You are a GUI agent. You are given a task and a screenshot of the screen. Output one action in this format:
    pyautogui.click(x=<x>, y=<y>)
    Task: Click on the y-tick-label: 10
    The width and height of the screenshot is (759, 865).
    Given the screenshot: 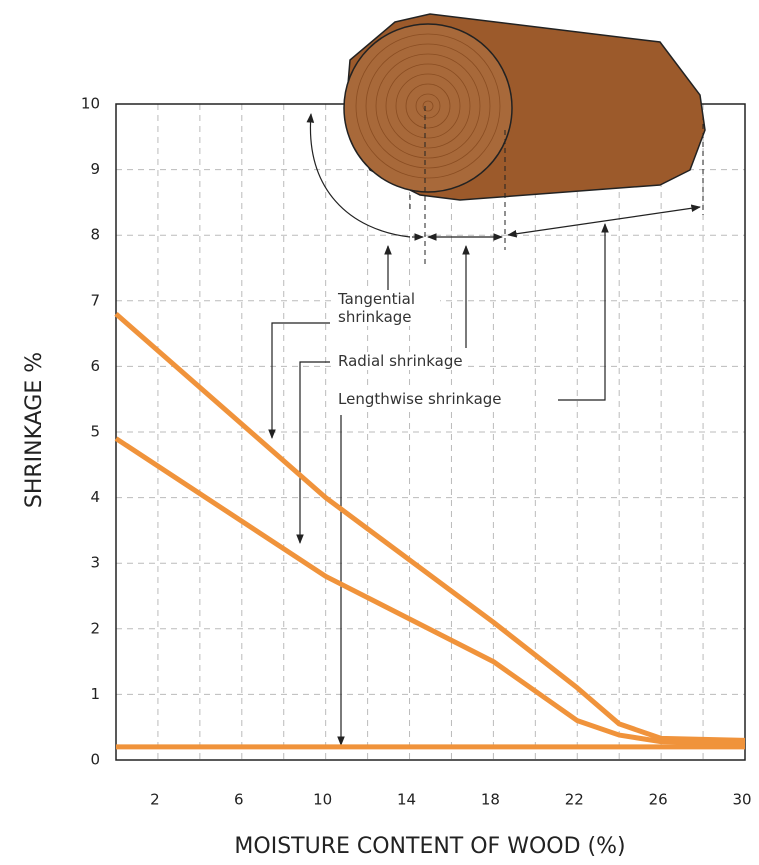 What is the action you would take?
    pyautogui.click(x=90, y=104)
    